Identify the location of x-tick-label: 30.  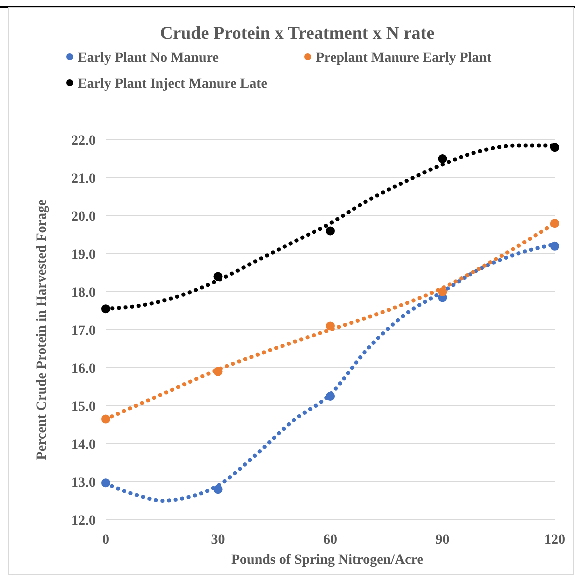
(218, 540).